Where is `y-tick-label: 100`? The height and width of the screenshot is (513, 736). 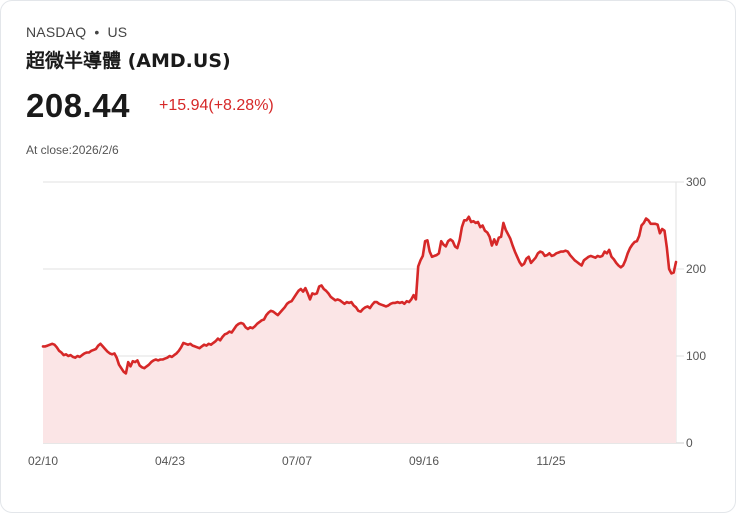 y-tick-label: 100 is located at coordinates (696, 356).